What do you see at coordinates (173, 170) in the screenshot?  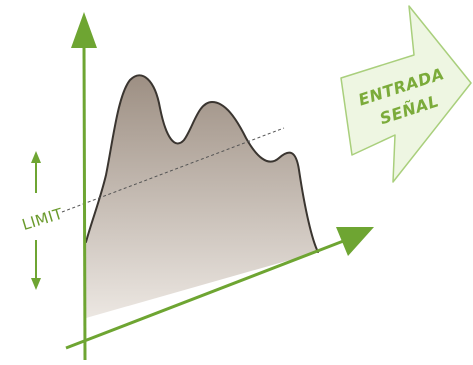 I see `threshold-line` at bounding box center [173, 170].